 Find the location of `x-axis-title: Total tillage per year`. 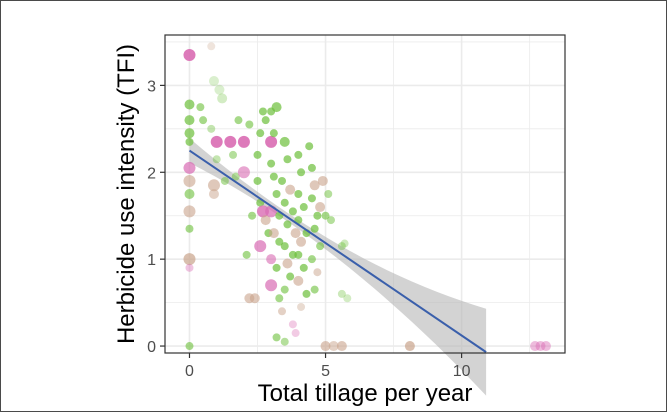

x-axis-title: Total tillage per year is located at coordinates (365, 393).